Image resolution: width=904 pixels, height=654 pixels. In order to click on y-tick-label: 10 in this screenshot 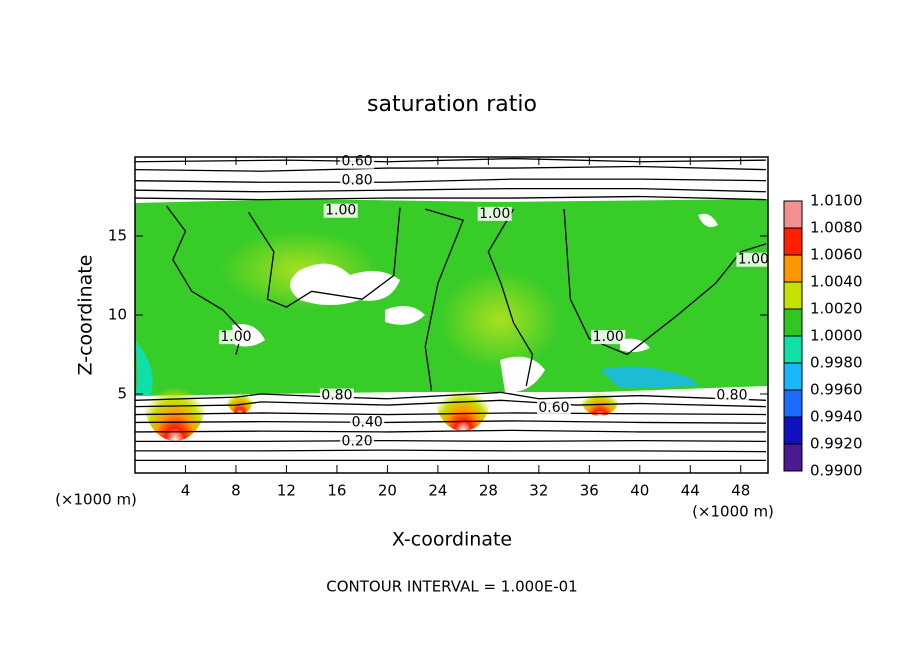, I will do `click(117, 315)`.